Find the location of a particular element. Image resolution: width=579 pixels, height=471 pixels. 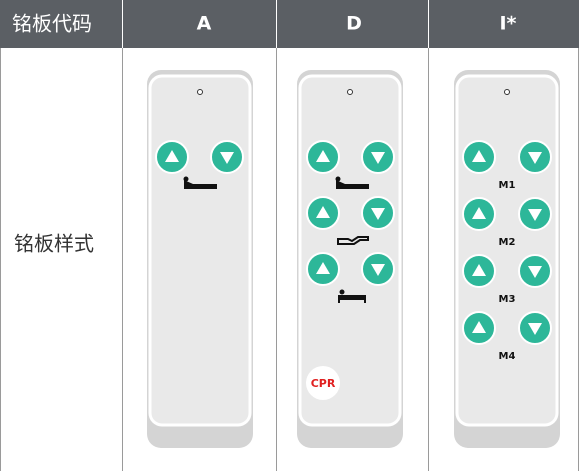

memory-label: M3 is located at coordinates (507, 299).